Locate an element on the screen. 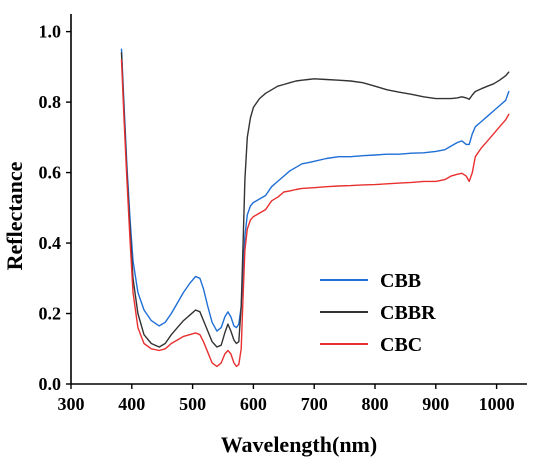 This screenshot has width=550, height=470. y-tick-label: 0.0 is located at coordinates (50, 384).